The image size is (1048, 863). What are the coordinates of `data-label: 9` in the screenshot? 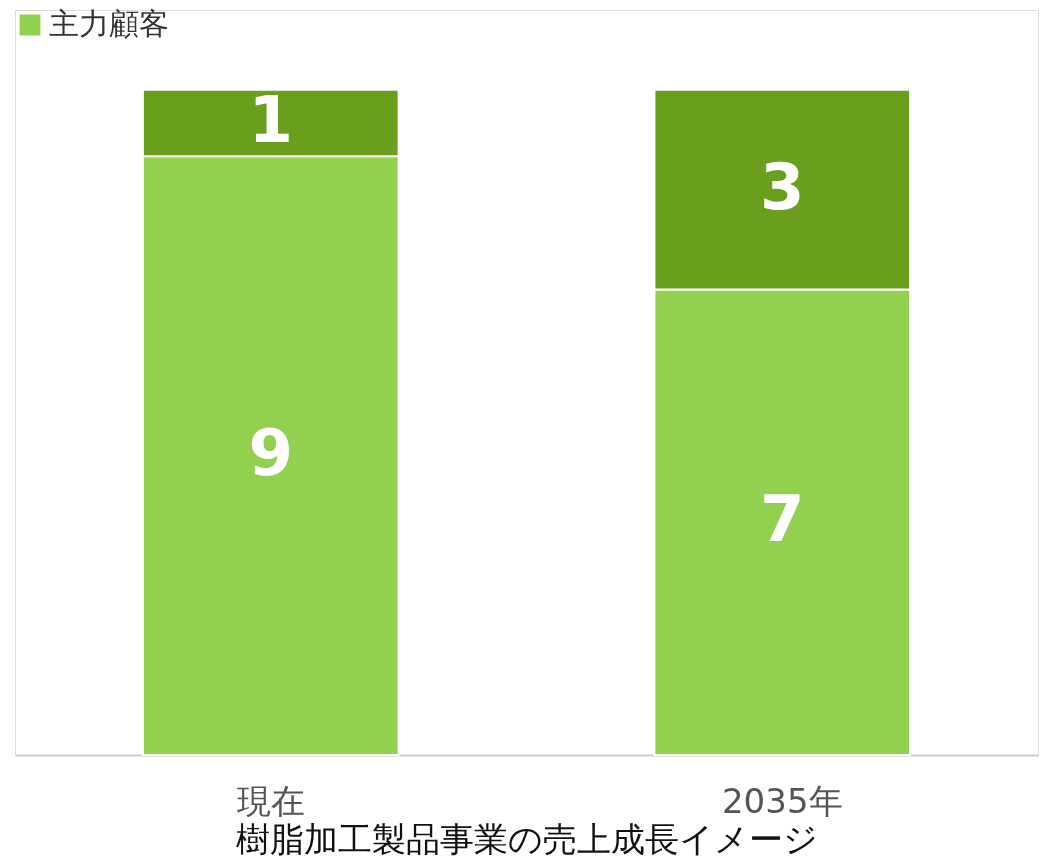 It's located at (271, 452).